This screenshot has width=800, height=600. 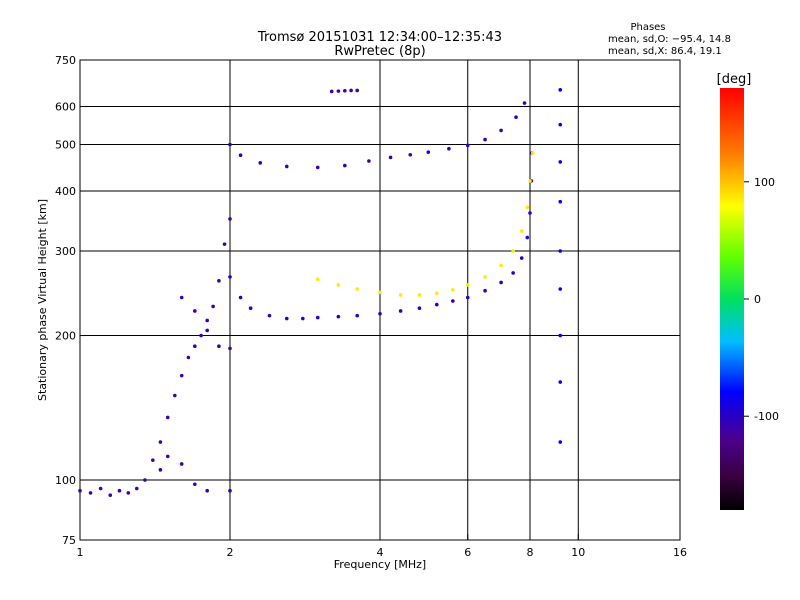 What do you see at coordinates (69, 540) in the screenshot?
I see `y-tick-label: 75` at bounding box center [69, 540].